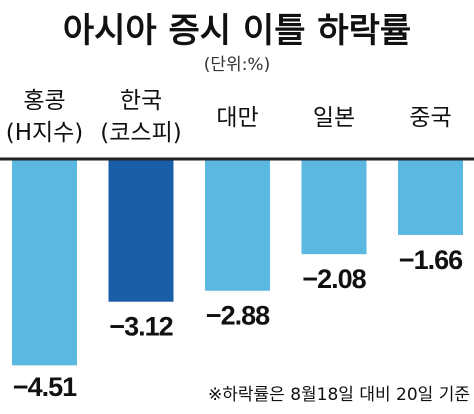 The width and height of the screenshot is (474, 414). I want to click on chart-title: 아시아 증시 이틀 하락률, so click(237, 31).